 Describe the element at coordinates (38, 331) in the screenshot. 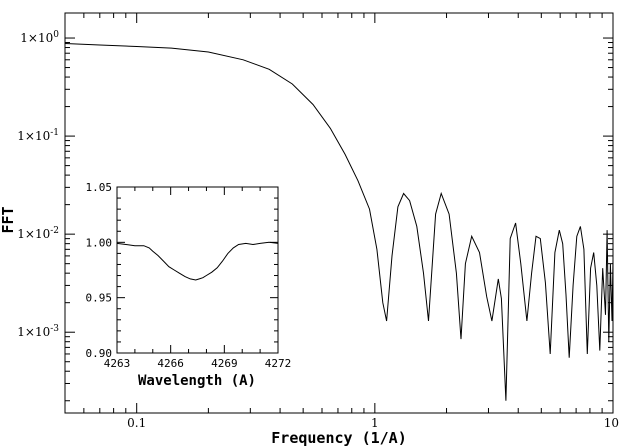

I see `y-tick-label: 1×10⁻³` at that location.